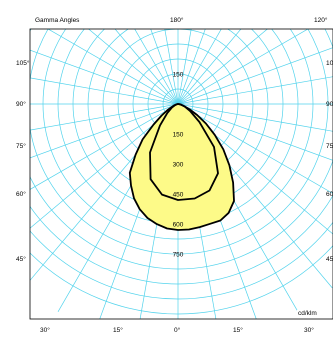 This screenshot has width=333, height=339. Describe the element at coordinates (178, 135) in the screenshot. I see `radial-tick-label: 150` at that location.